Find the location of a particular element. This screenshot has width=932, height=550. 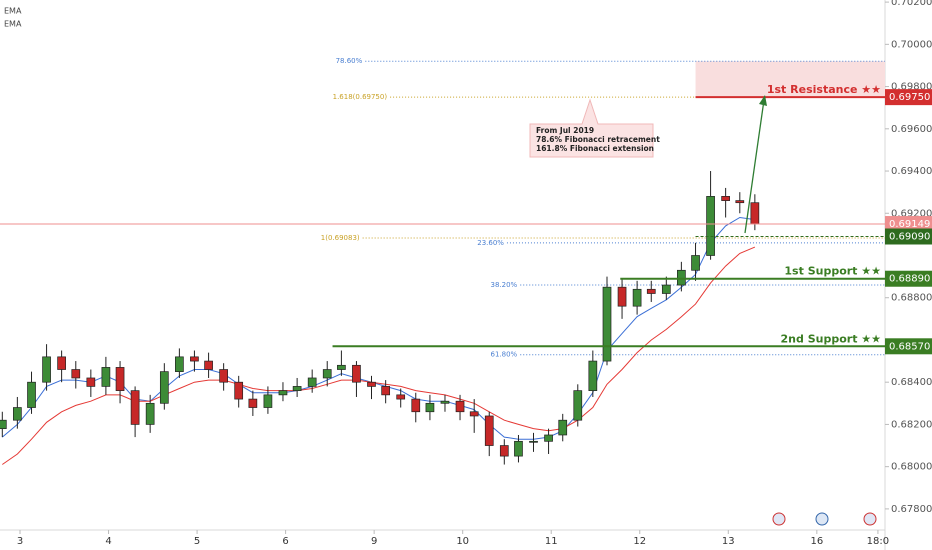

y-tick-label: 0.69400 is located at coordinates (911, 171).